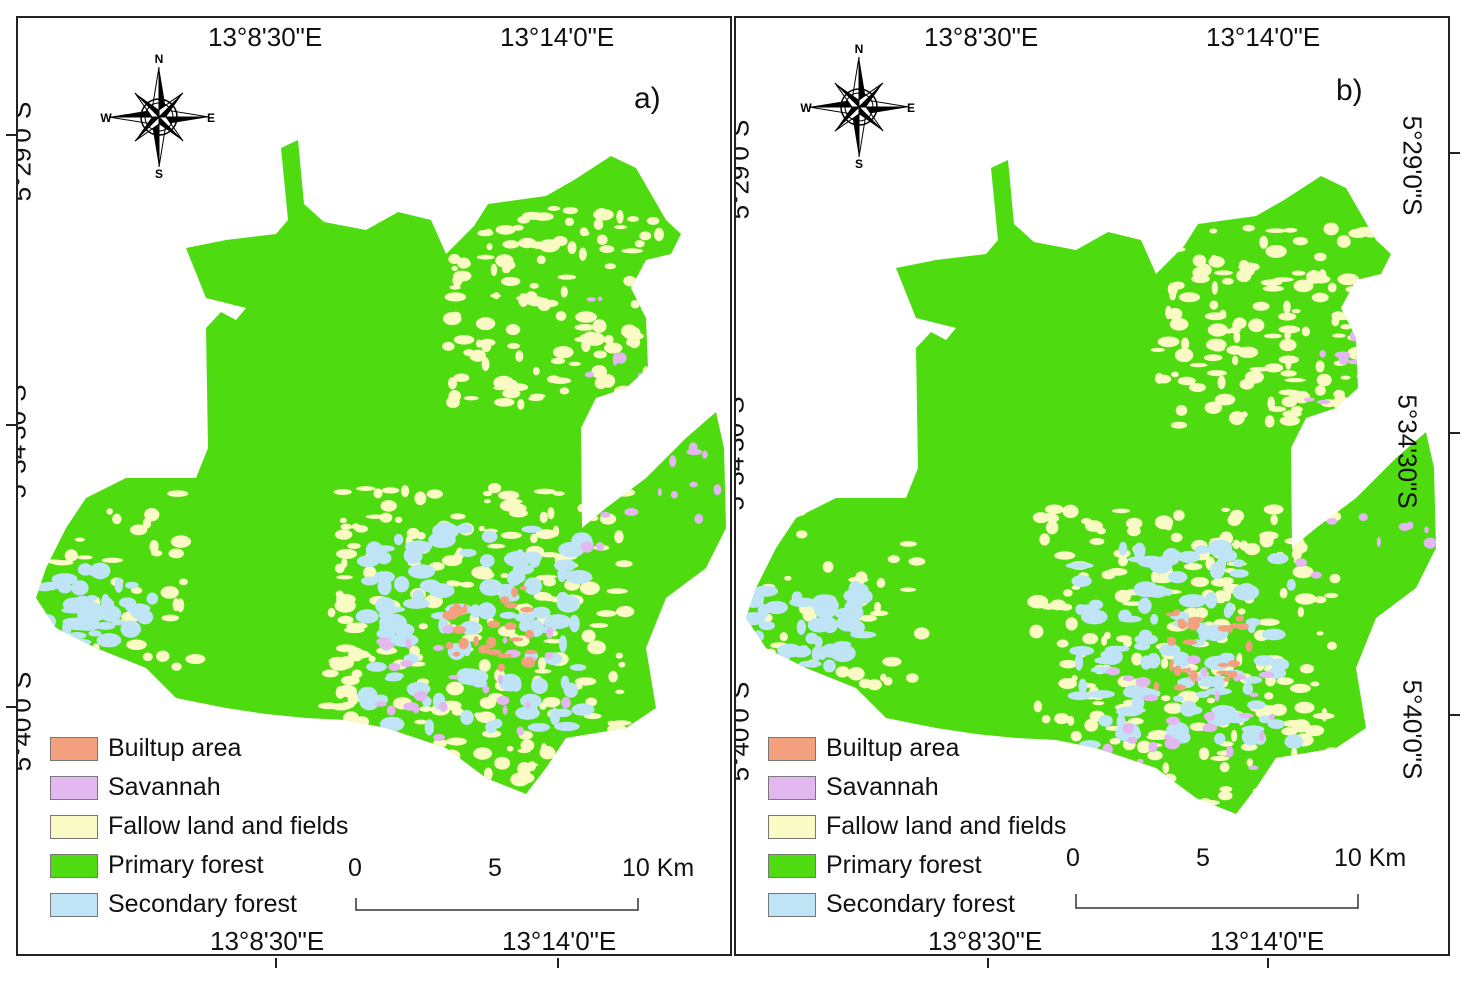  Describe the element at coordinates (521, 887) in the screenshot. I see `scale-bar-a: 0 5 10 Km` at that location.